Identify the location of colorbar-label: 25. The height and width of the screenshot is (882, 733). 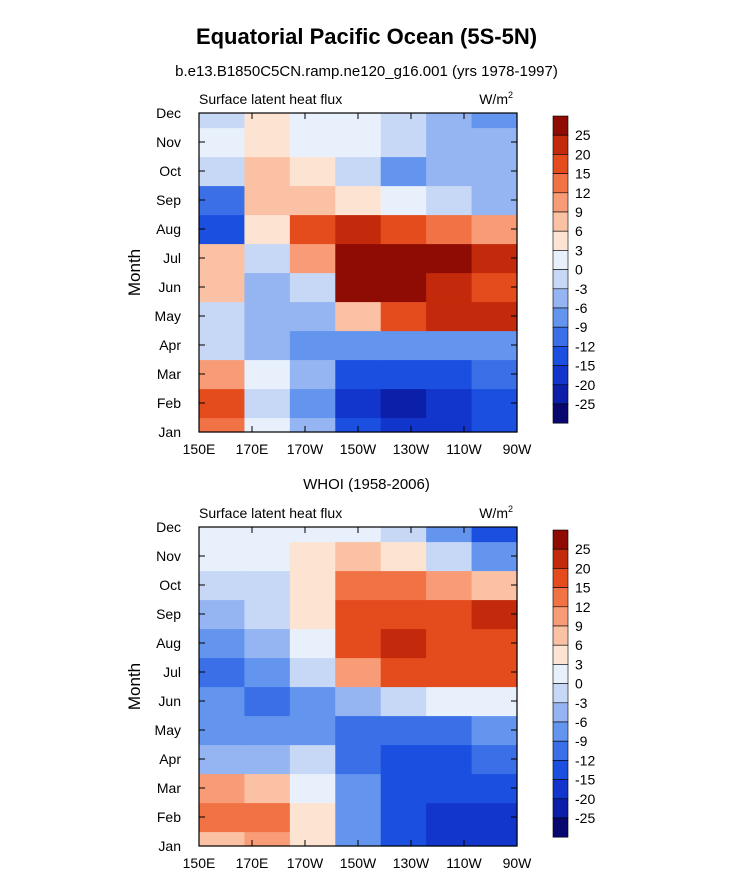
(583, 549).